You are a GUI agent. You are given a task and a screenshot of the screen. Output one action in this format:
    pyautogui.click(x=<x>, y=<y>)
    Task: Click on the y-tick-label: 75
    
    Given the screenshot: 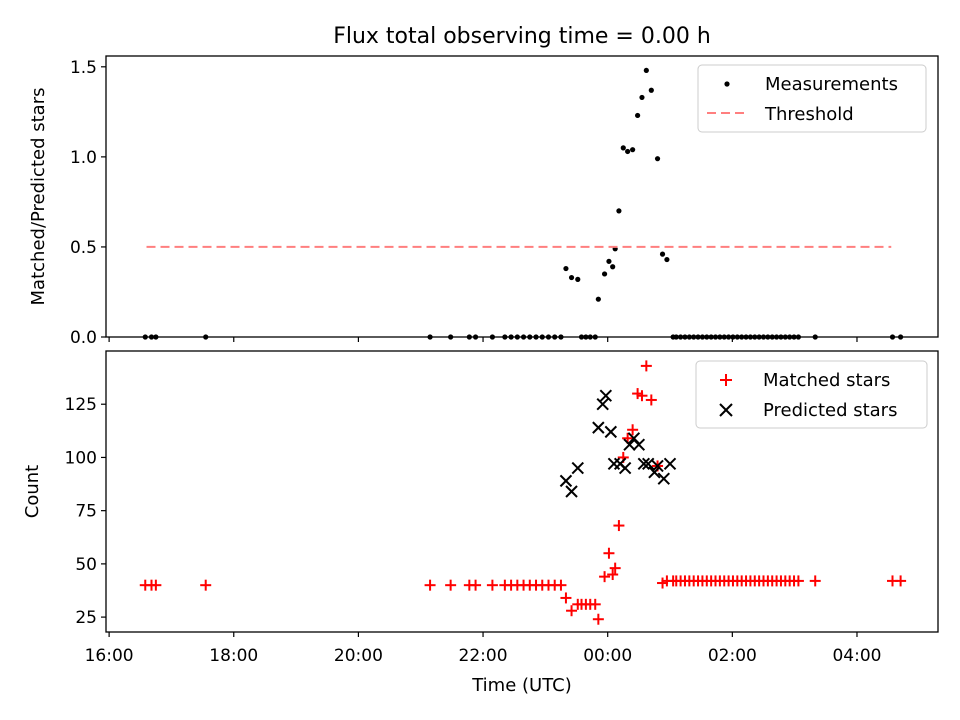 What is the action you would take?
    pyautogui.click(x=86, y=512)
    